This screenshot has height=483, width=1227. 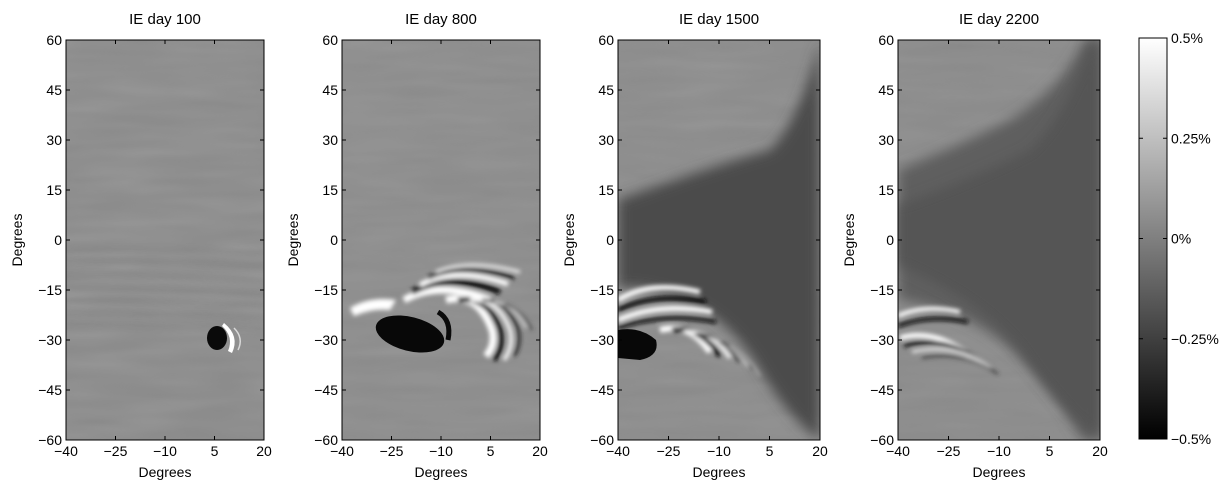 I want to click on panel-4-field, so click(x=999, y=240).